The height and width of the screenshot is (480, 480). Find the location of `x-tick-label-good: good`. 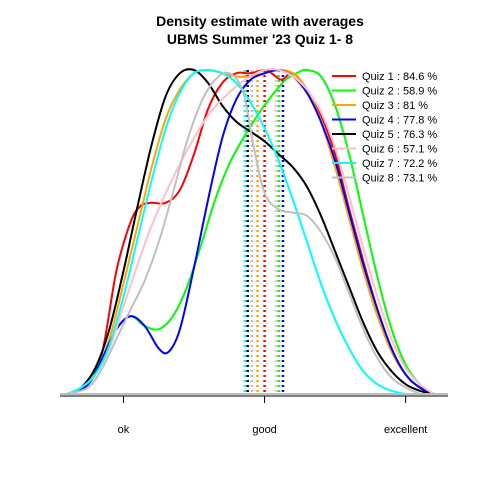

x-tick-label-good: good is located at coordinates (264, 430).